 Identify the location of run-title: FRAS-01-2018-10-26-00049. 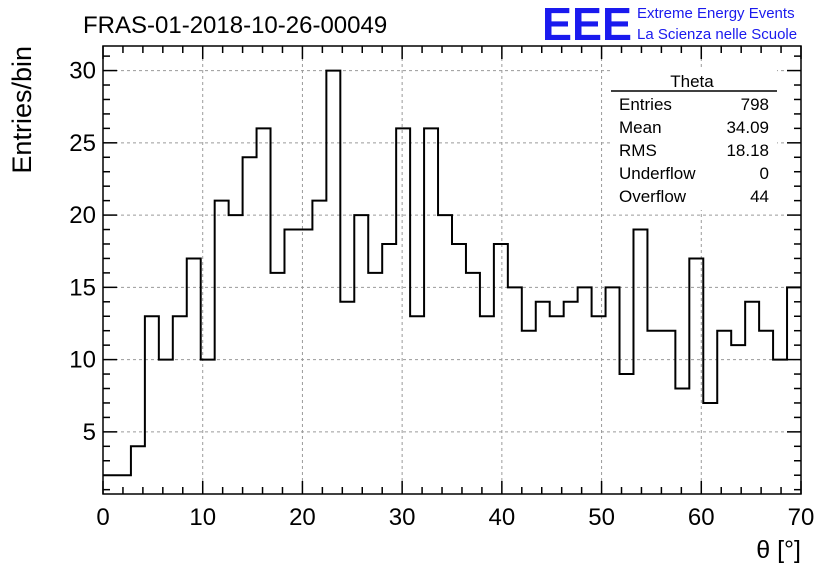
(235, 25).